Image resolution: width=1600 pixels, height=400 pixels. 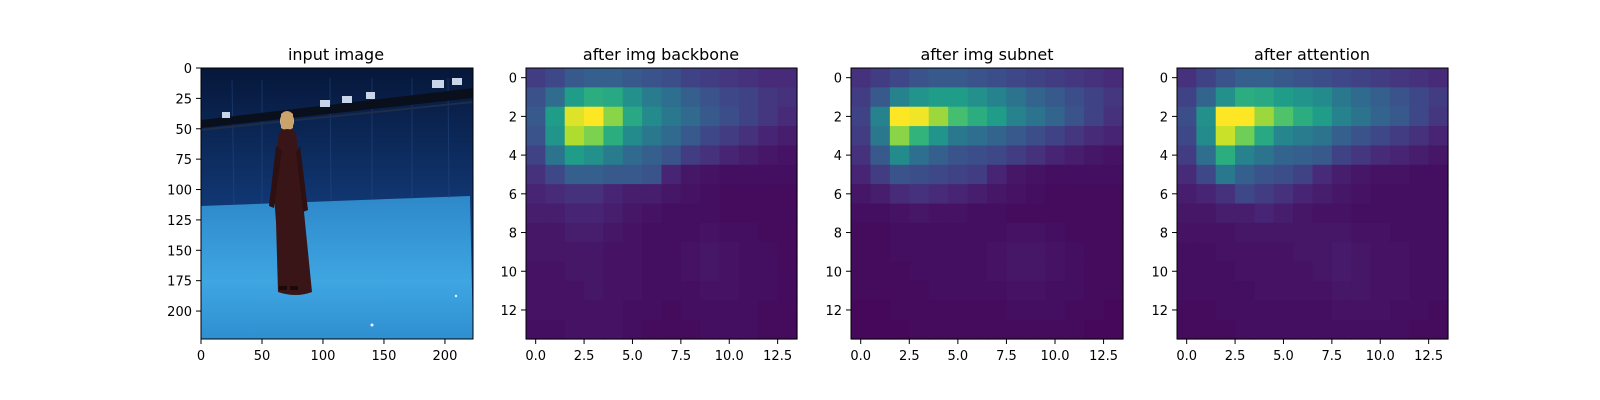 I want to click on x-tick-label: 10.0, so click(x=1380, y=356).